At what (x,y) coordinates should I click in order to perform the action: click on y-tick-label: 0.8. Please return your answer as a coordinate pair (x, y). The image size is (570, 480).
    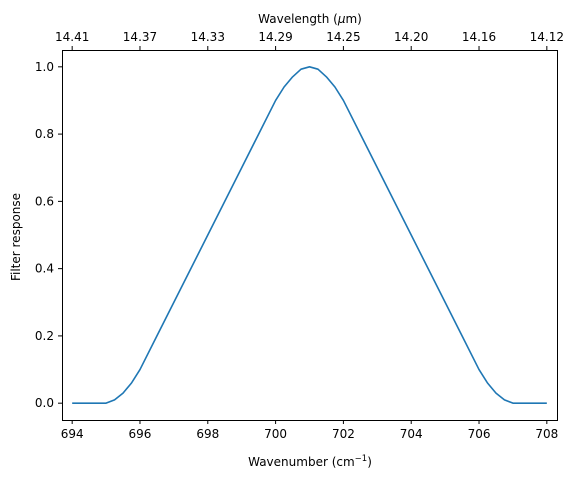
    Looking at the image, I should click on (44, 134).